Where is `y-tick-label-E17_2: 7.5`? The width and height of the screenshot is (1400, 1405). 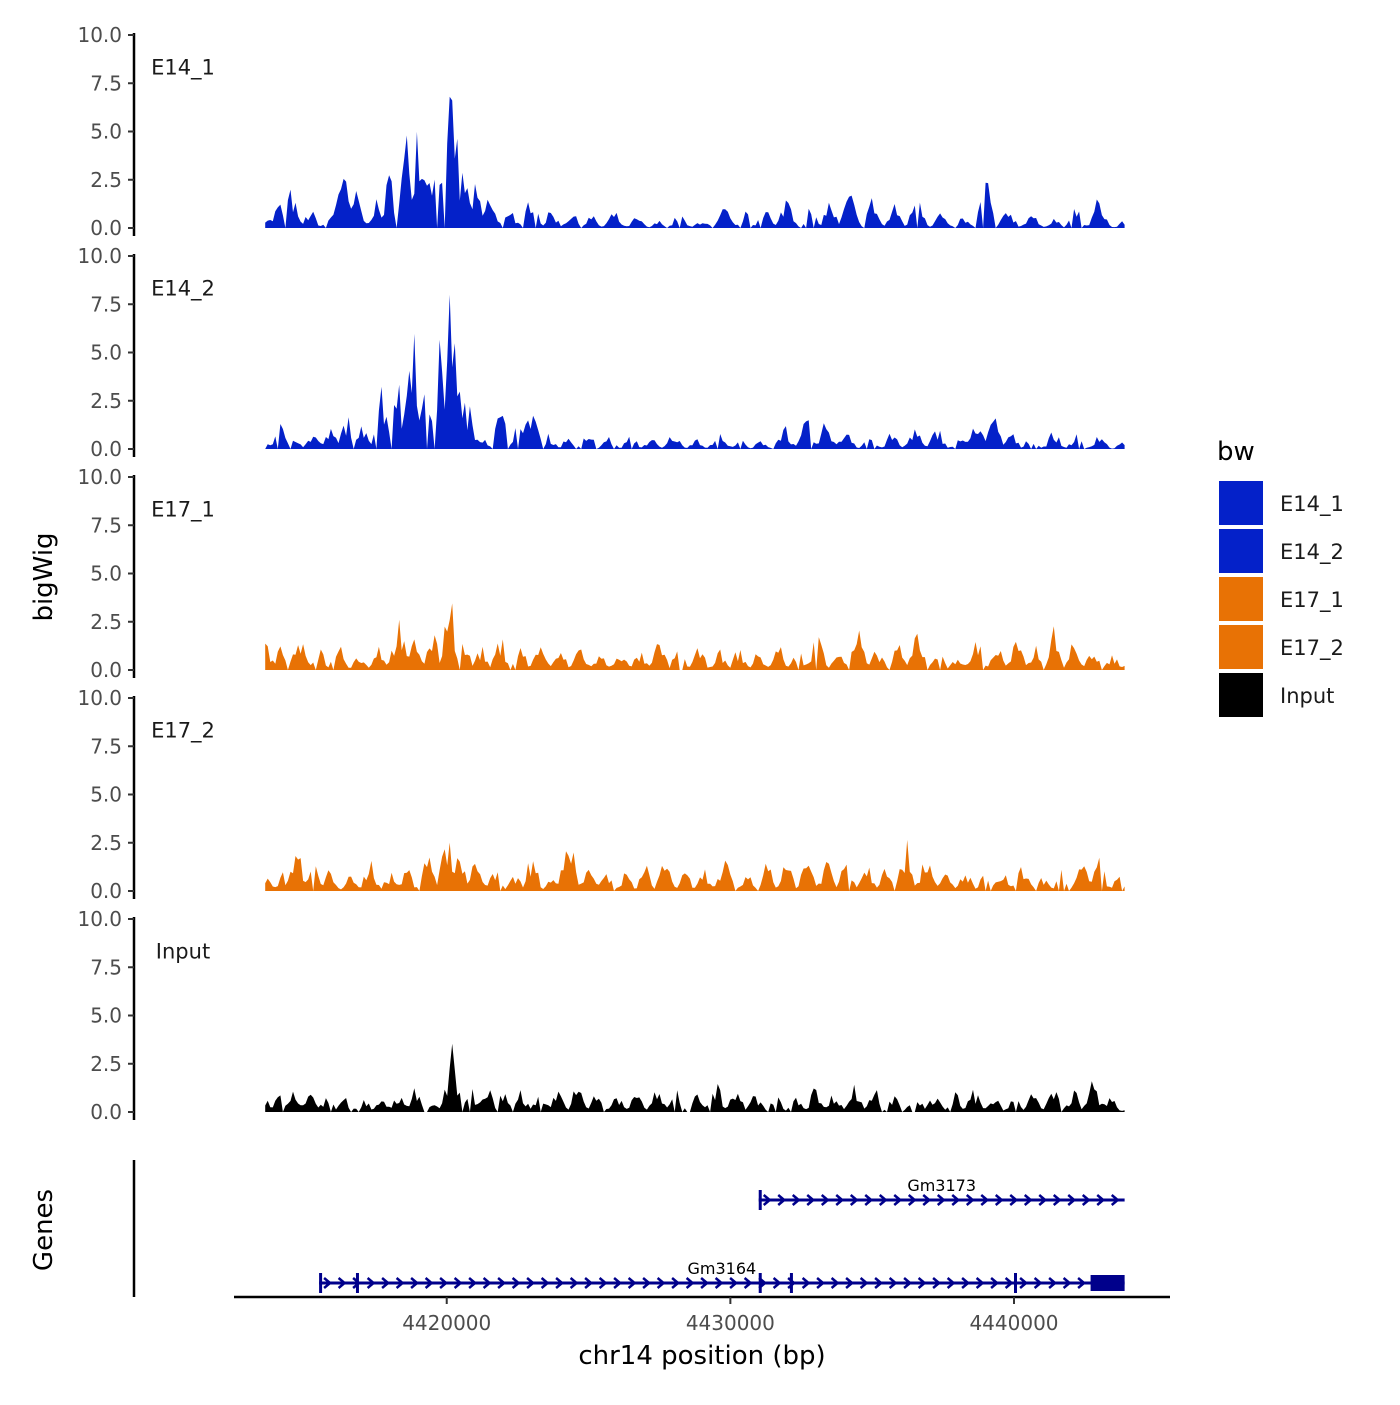 y-tick-label-E17_2: 7.5 is located at coordinates (106, 746).